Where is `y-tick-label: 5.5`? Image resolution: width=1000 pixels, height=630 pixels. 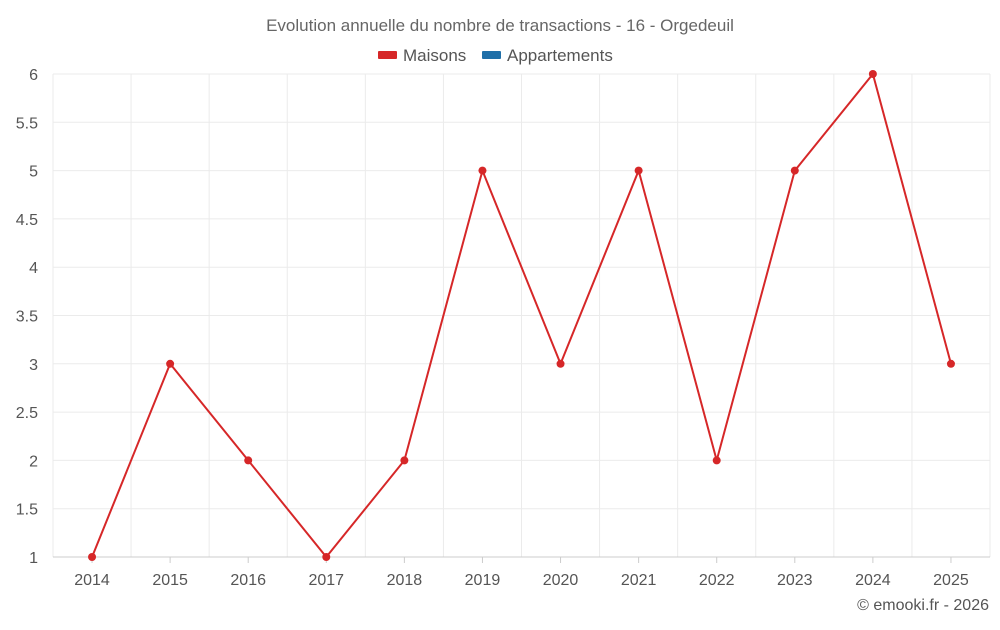
y-tick-label: 5.5 is located at coordinates (27, 123).